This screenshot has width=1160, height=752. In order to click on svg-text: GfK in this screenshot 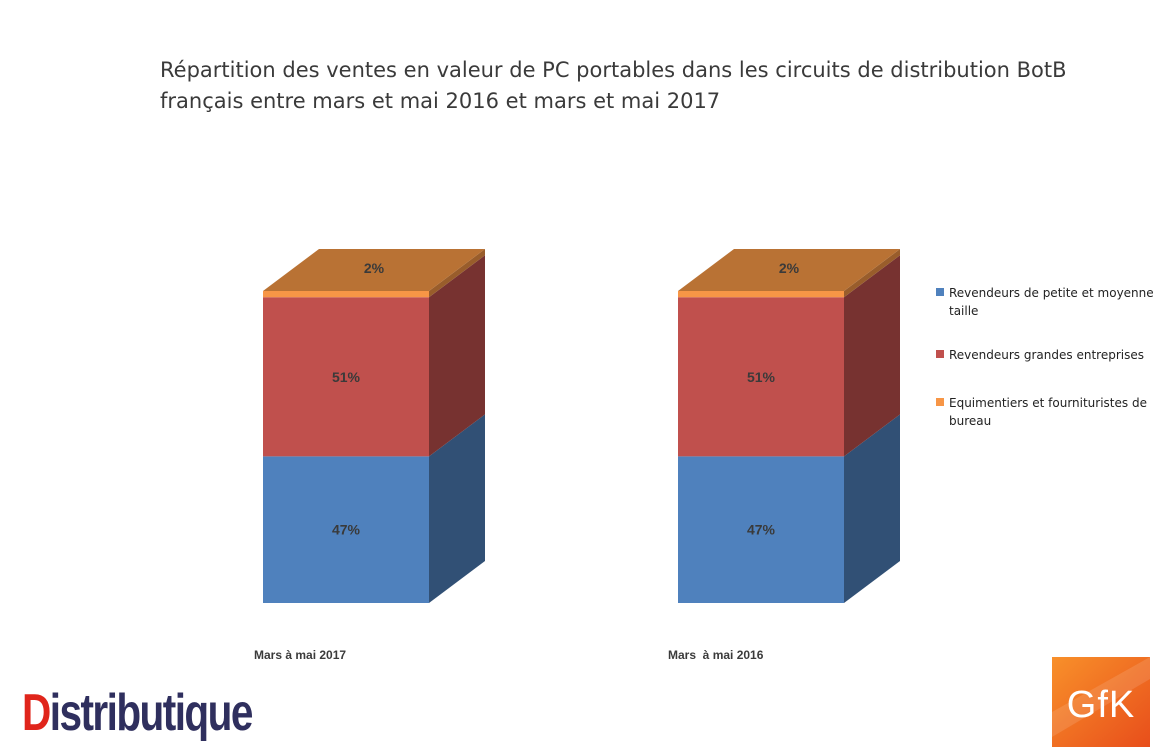, I will do `click(1101, 705)`.